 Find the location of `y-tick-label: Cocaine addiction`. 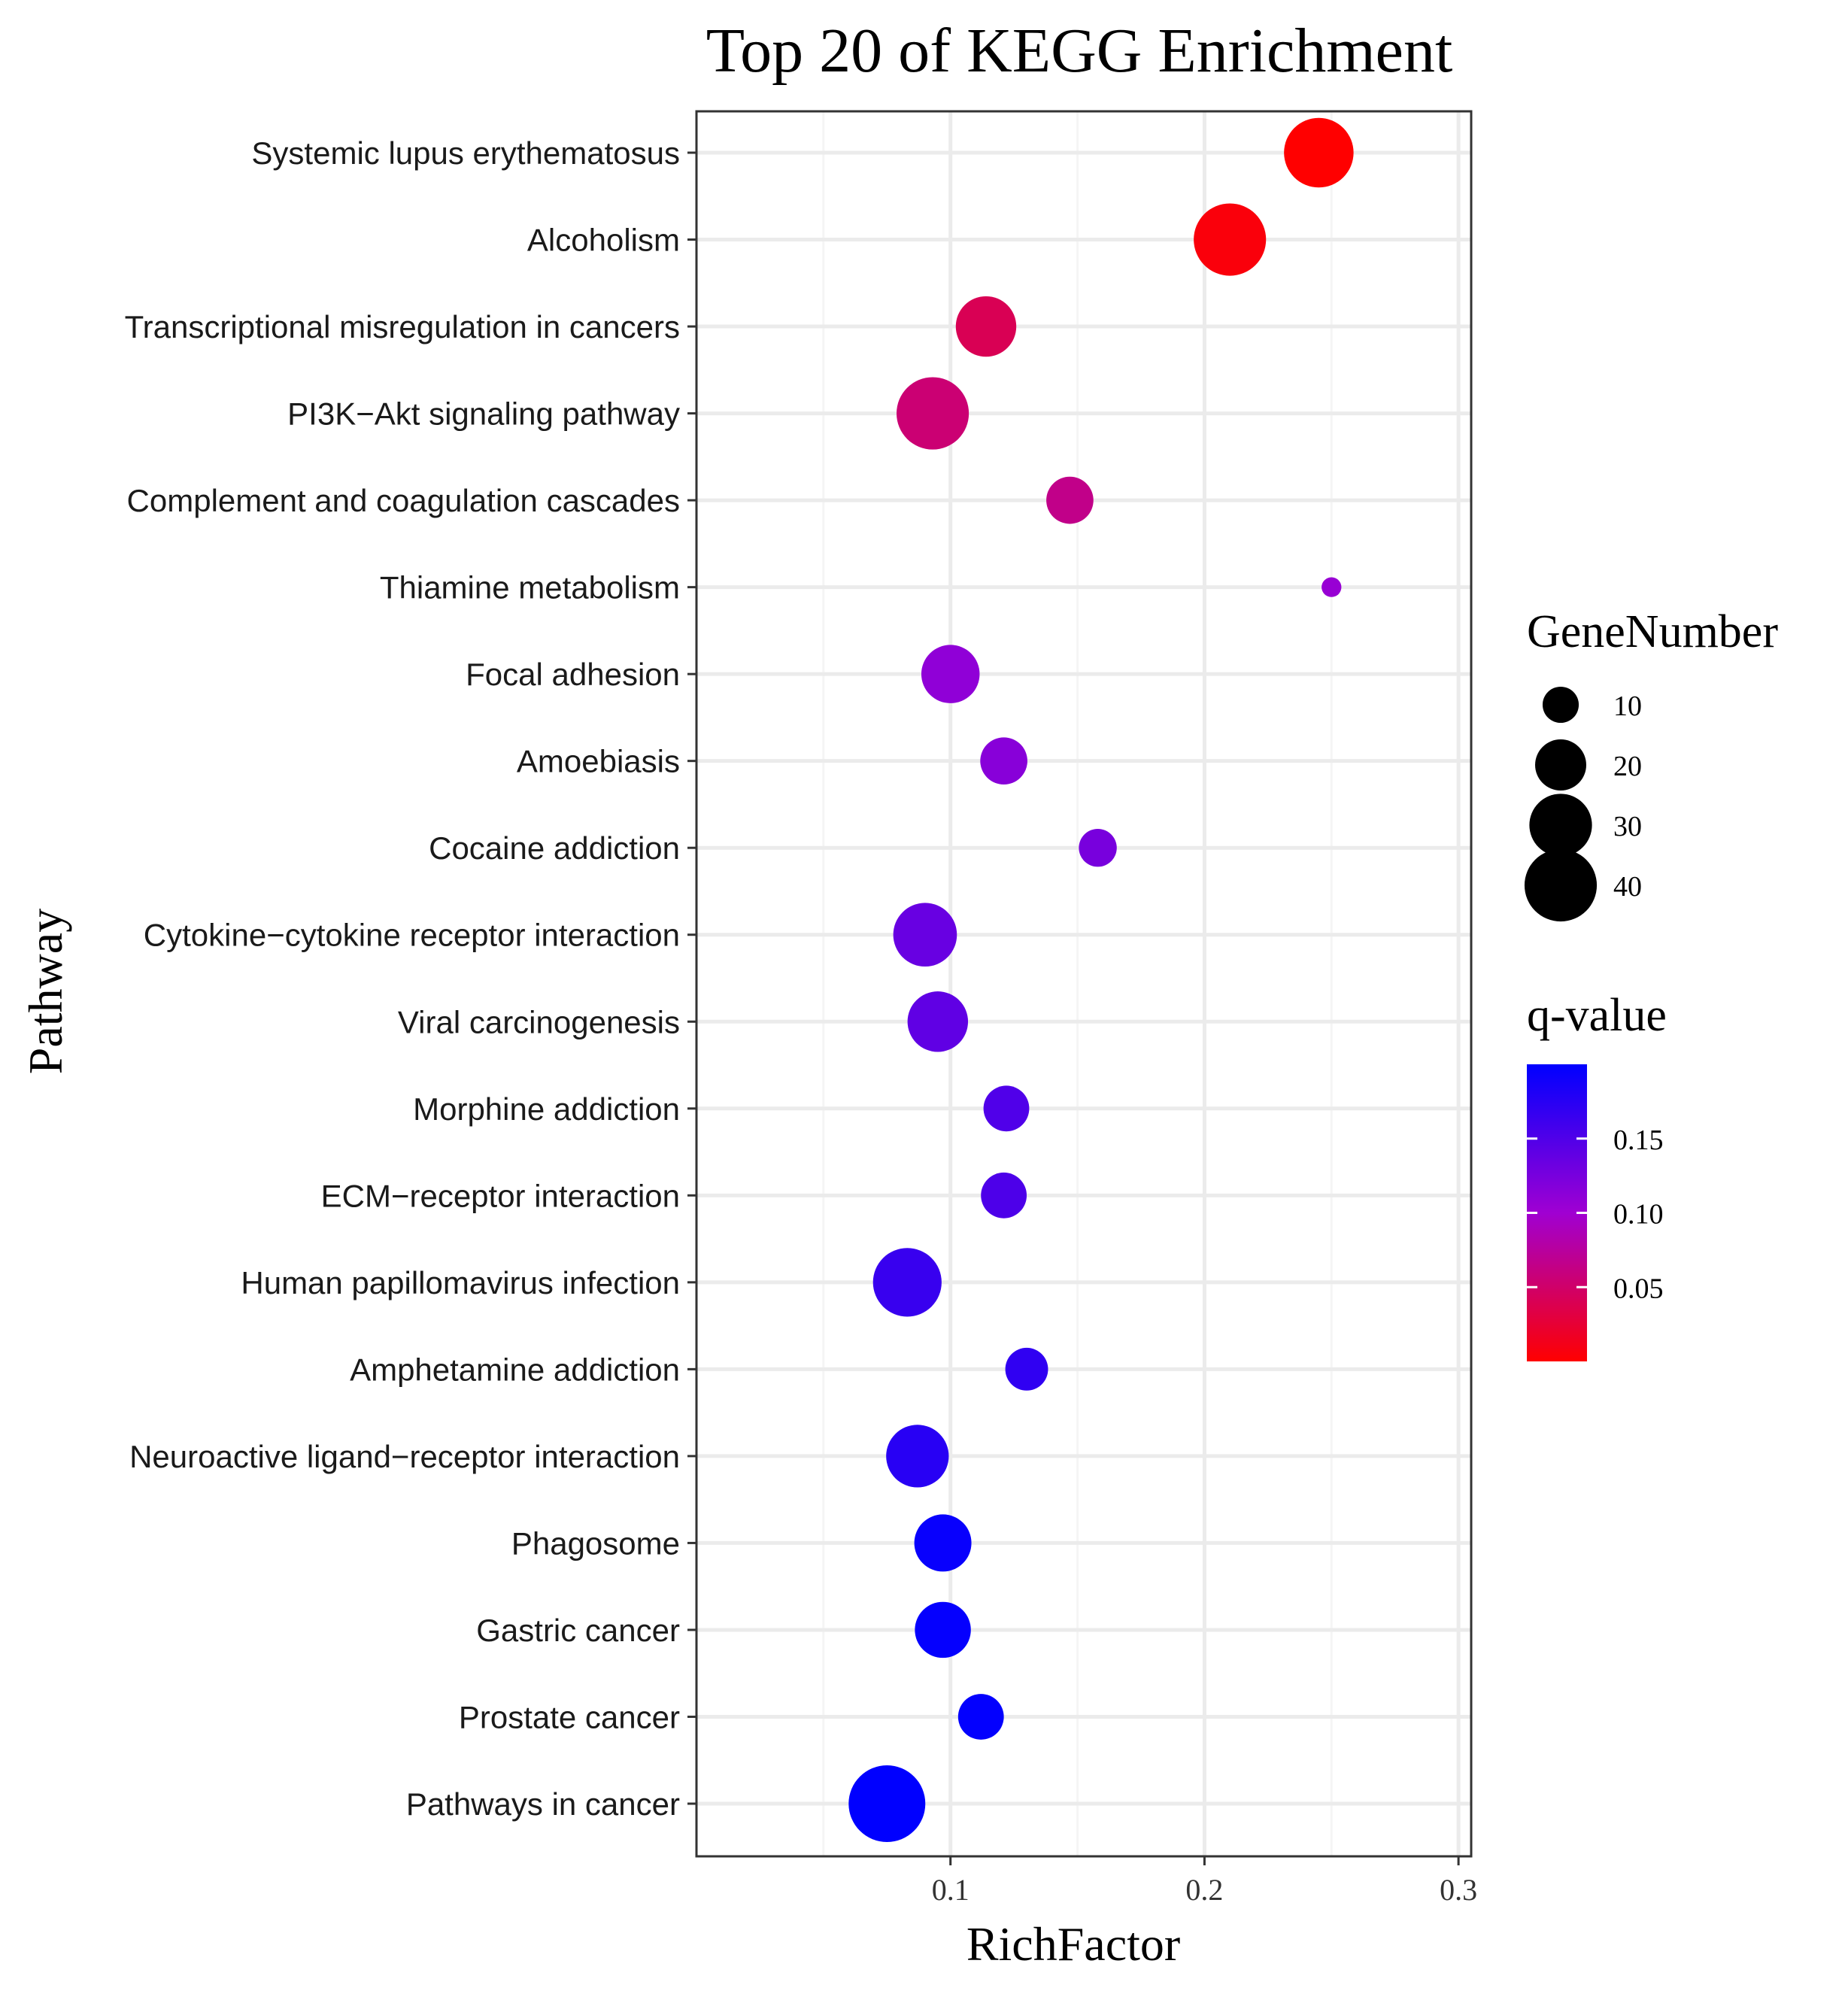

y-tick-label: Cocaine addiction is located at coordinates (554, 848).